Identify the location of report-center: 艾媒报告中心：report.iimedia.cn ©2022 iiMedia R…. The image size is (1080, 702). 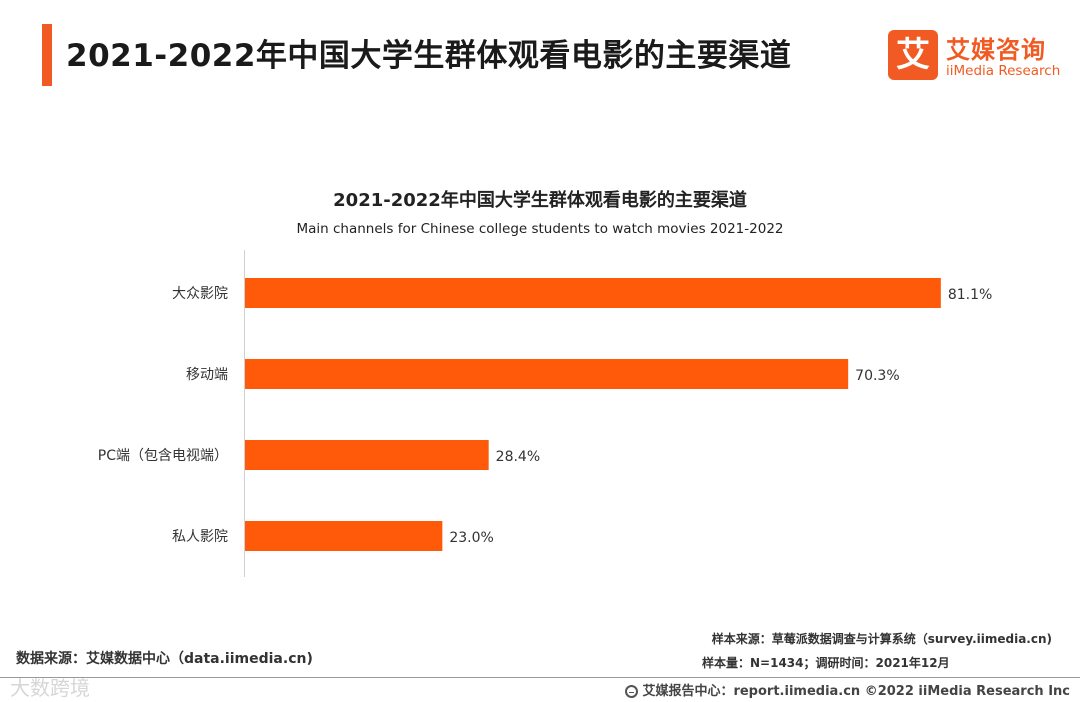
(847, 689).